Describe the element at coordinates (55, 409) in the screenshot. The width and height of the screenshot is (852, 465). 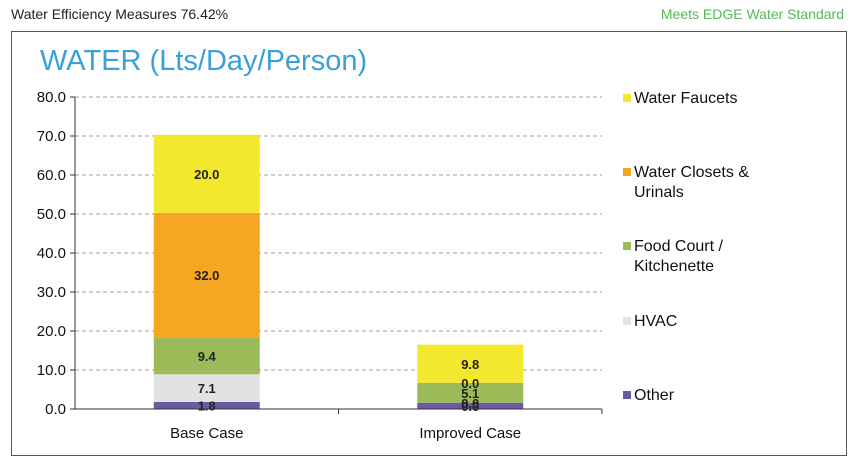
I see `y-tick-label: 0.0` at that location.